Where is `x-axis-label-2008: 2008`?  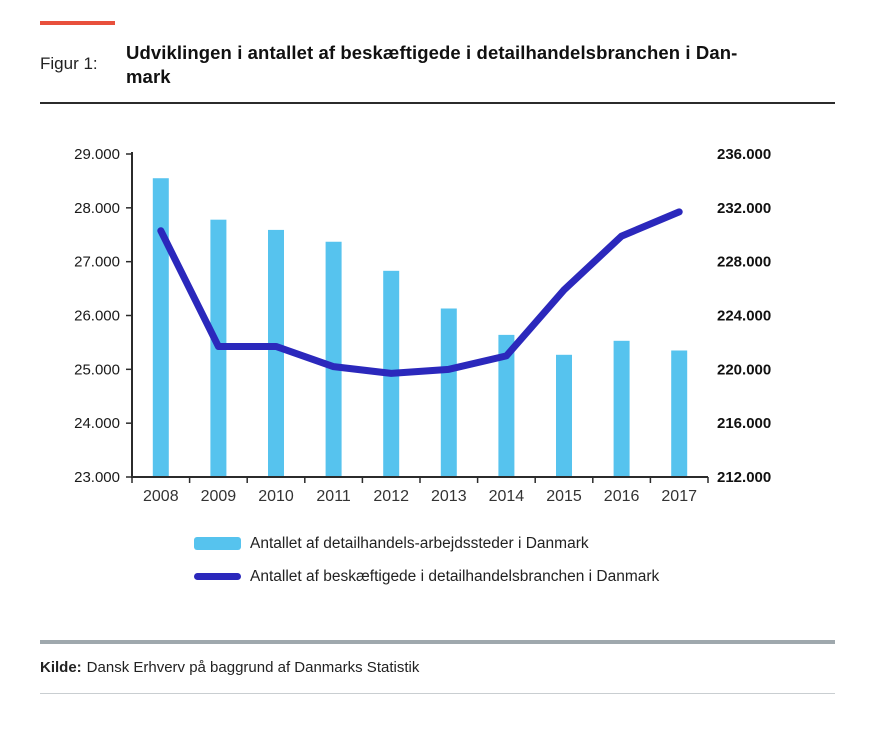
x-axis-label-2008: 2008 is located at coordinates (161, 496).